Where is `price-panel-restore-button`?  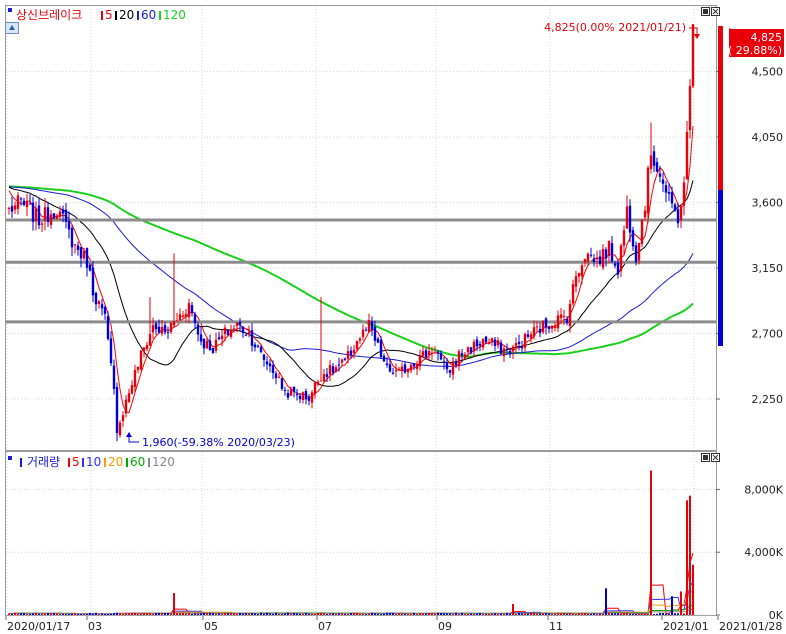 price-panel-restore-button is located at coordinates (705, 11).